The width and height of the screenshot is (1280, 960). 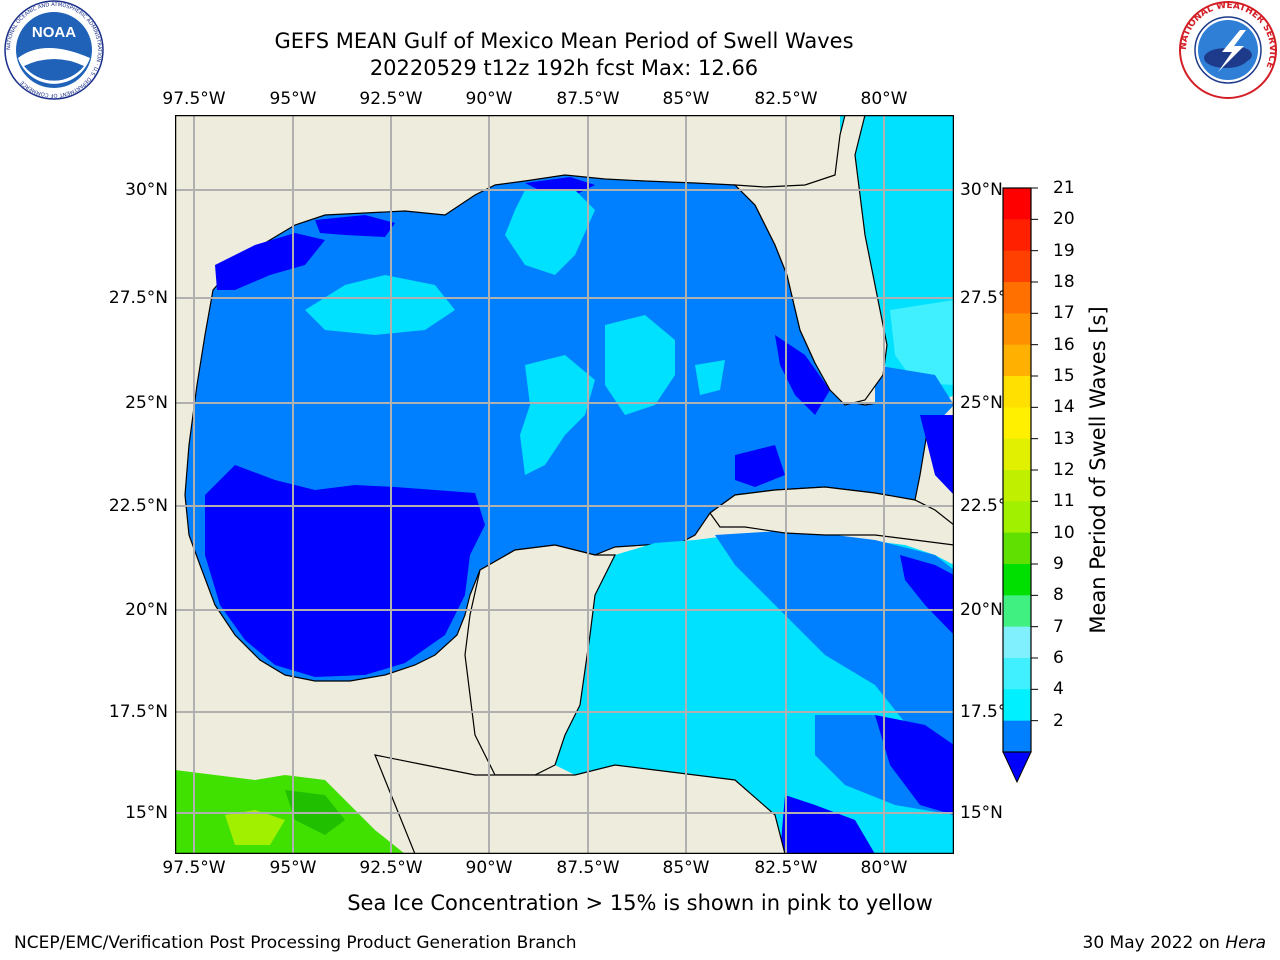 What do you see at coordinates (194, 99) in the screenshot?
I see `lon-label-top: 97.5°W` at bounding box center [194, 99].